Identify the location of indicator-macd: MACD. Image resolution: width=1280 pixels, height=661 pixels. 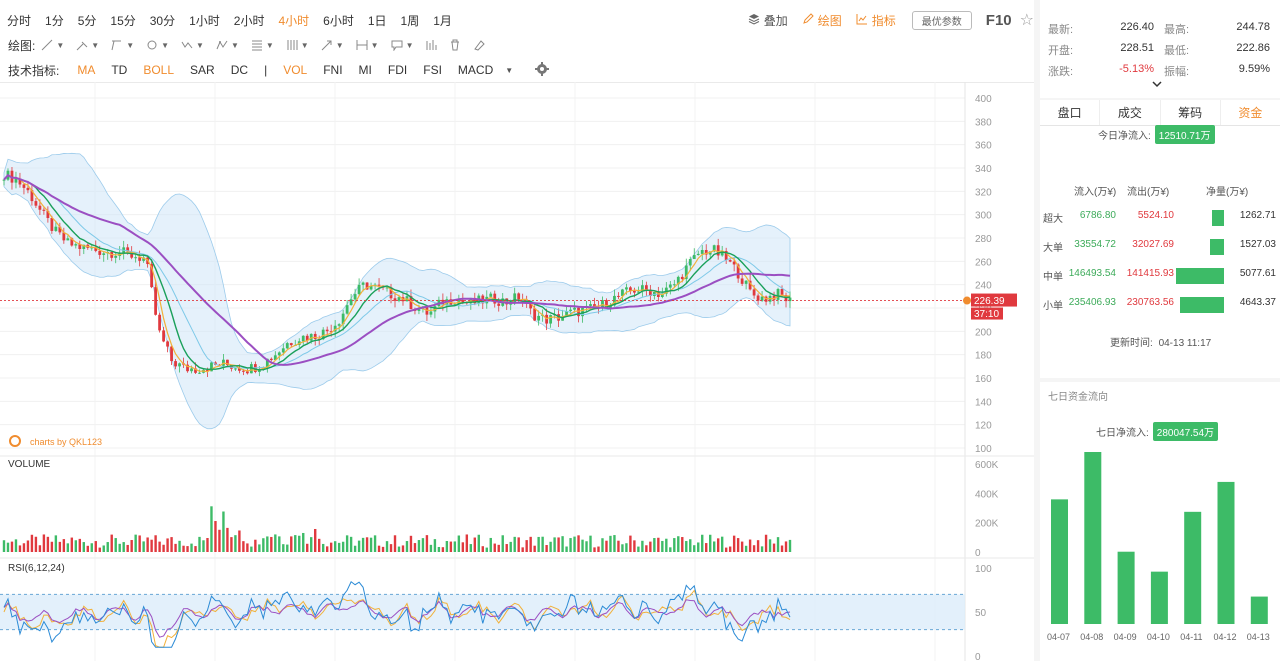
(475, 70).